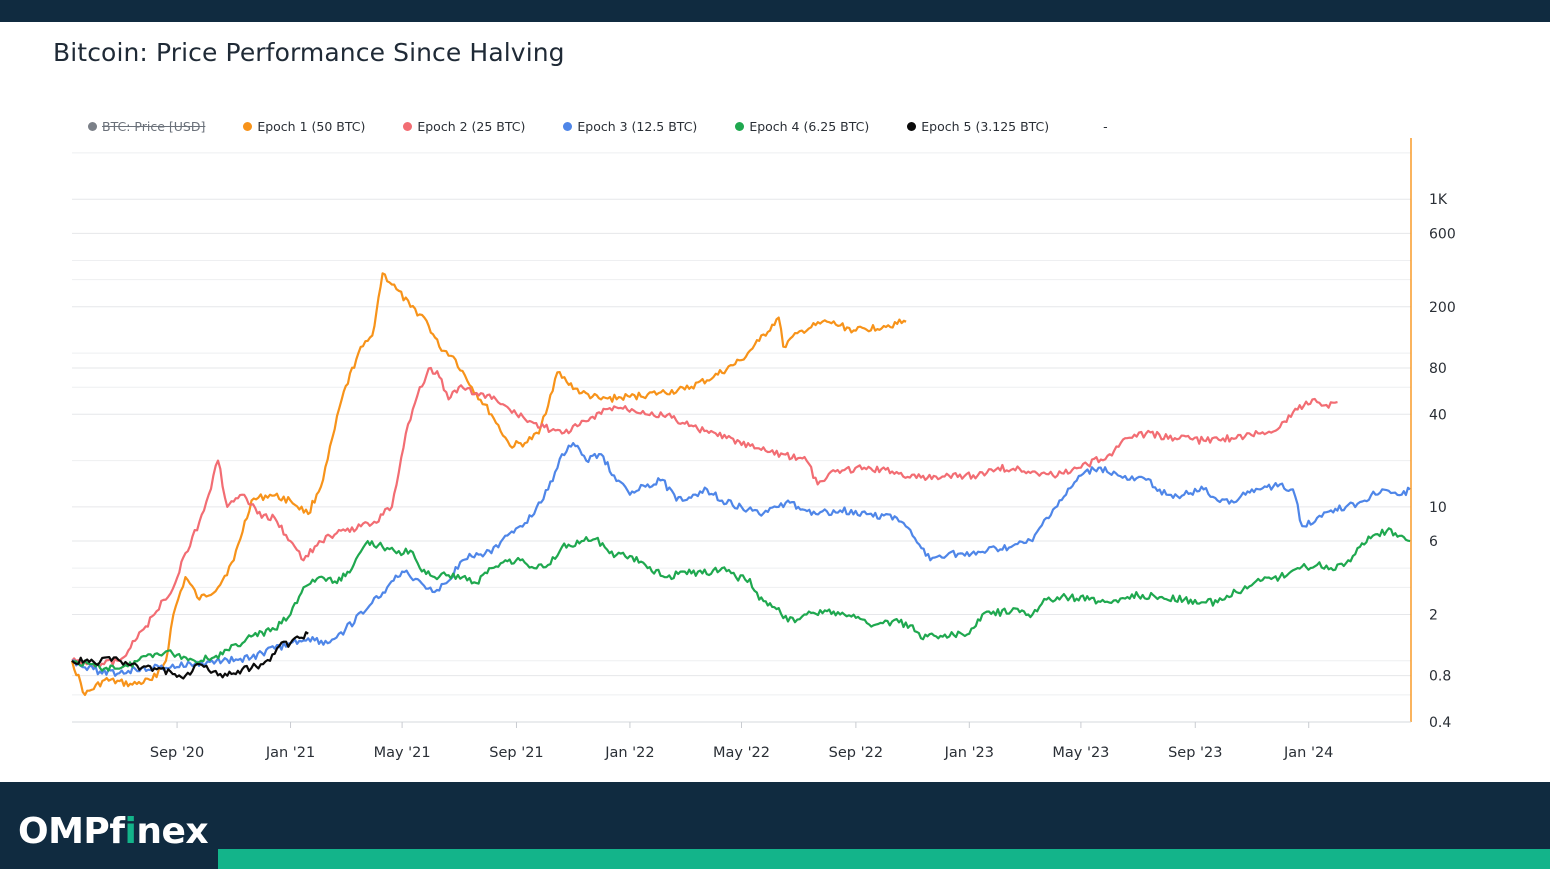  What do you see at coordinates (1442, 308) in the screenshot?
I see `y-tick-label: 200` at bounding box center [1442, 308].